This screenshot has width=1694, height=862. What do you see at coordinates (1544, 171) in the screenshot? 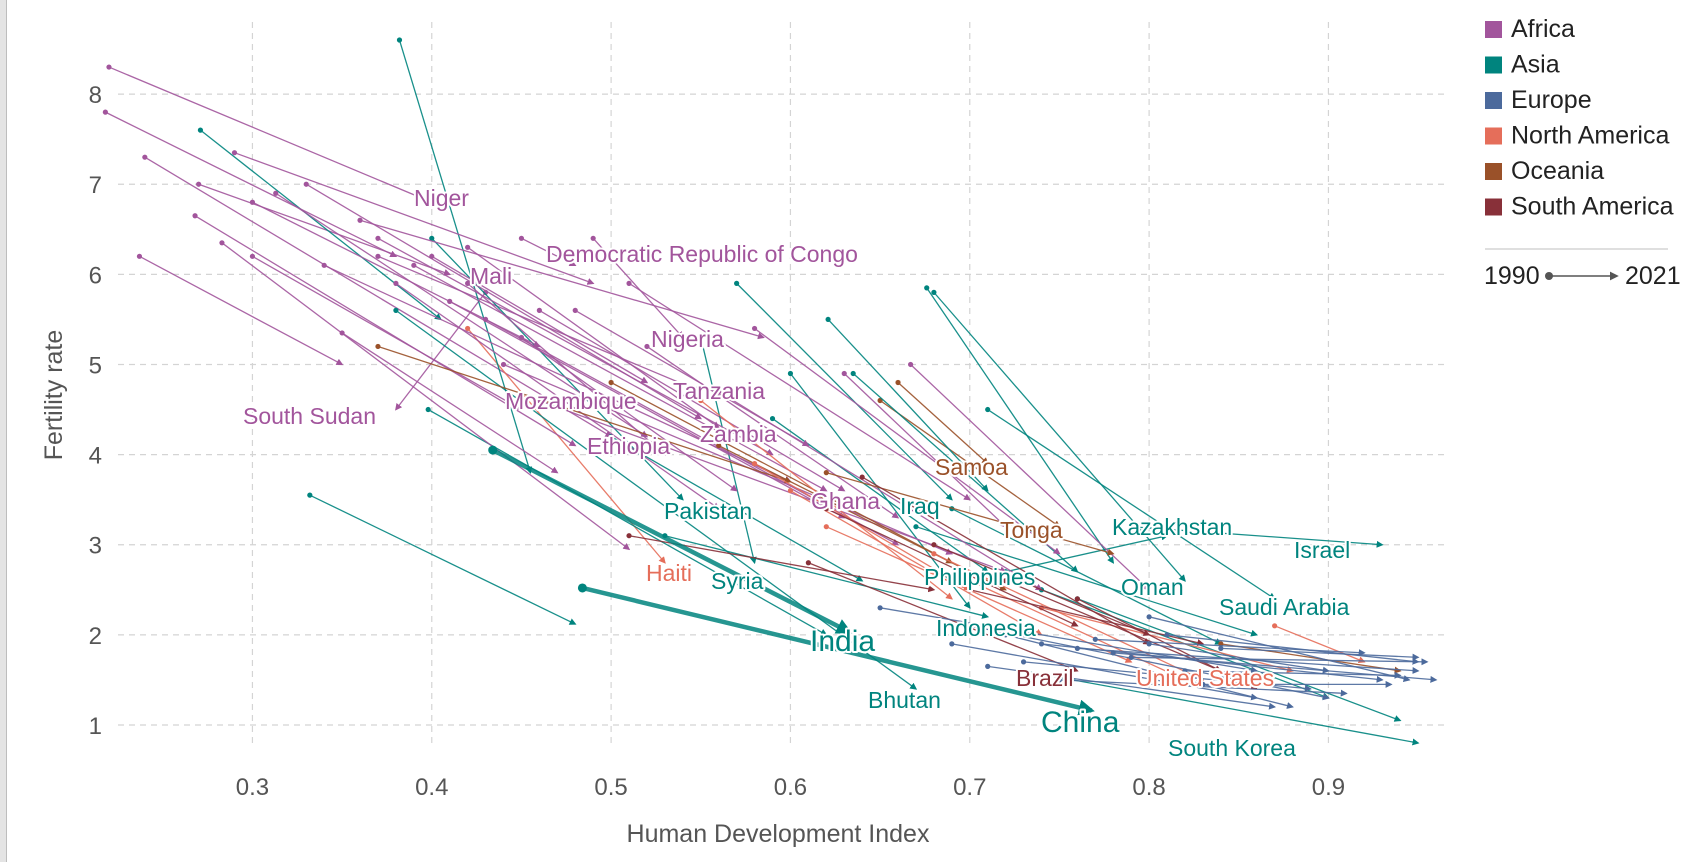
I see `legend-item-oceania: Oceania` at bounding box center [1544, 171].